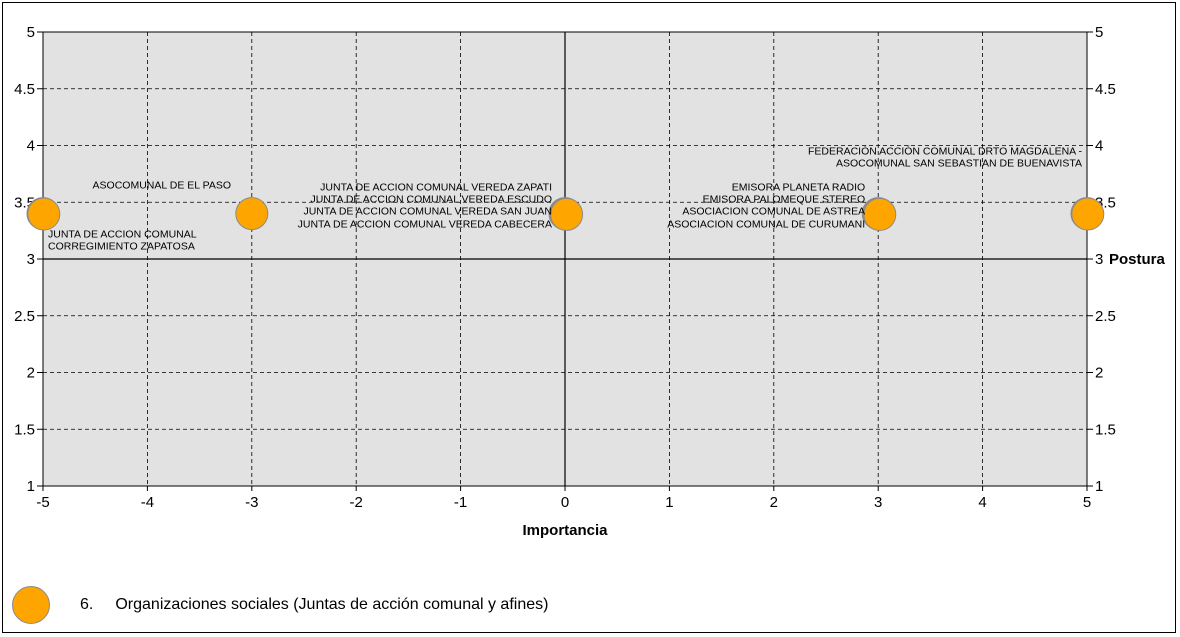 The image size is (1180, 637). I want to click on y-tick-label-right: 2, so click(1099, 373).